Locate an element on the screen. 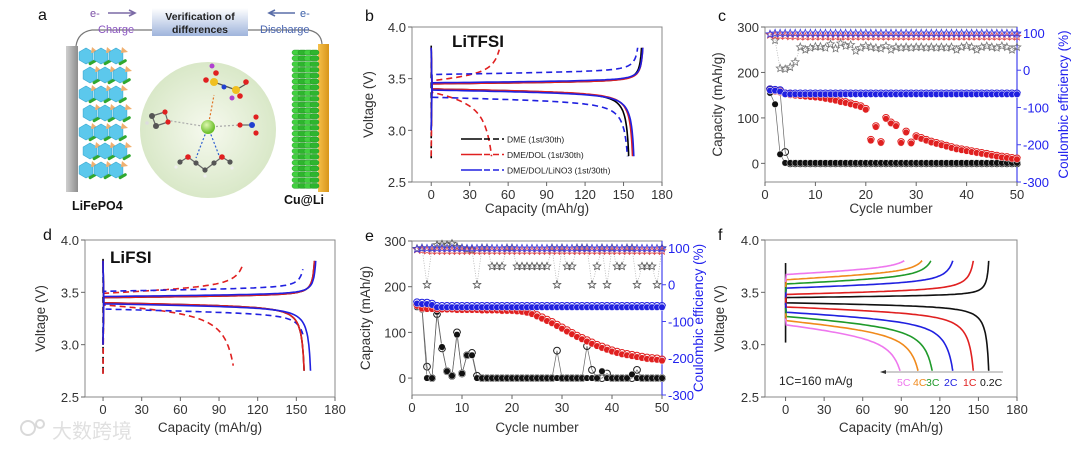 The width and height of the screenshot is (1080, 452). x-axis-label: Capacity (mAh/g) is located at coordinates (891, 427).